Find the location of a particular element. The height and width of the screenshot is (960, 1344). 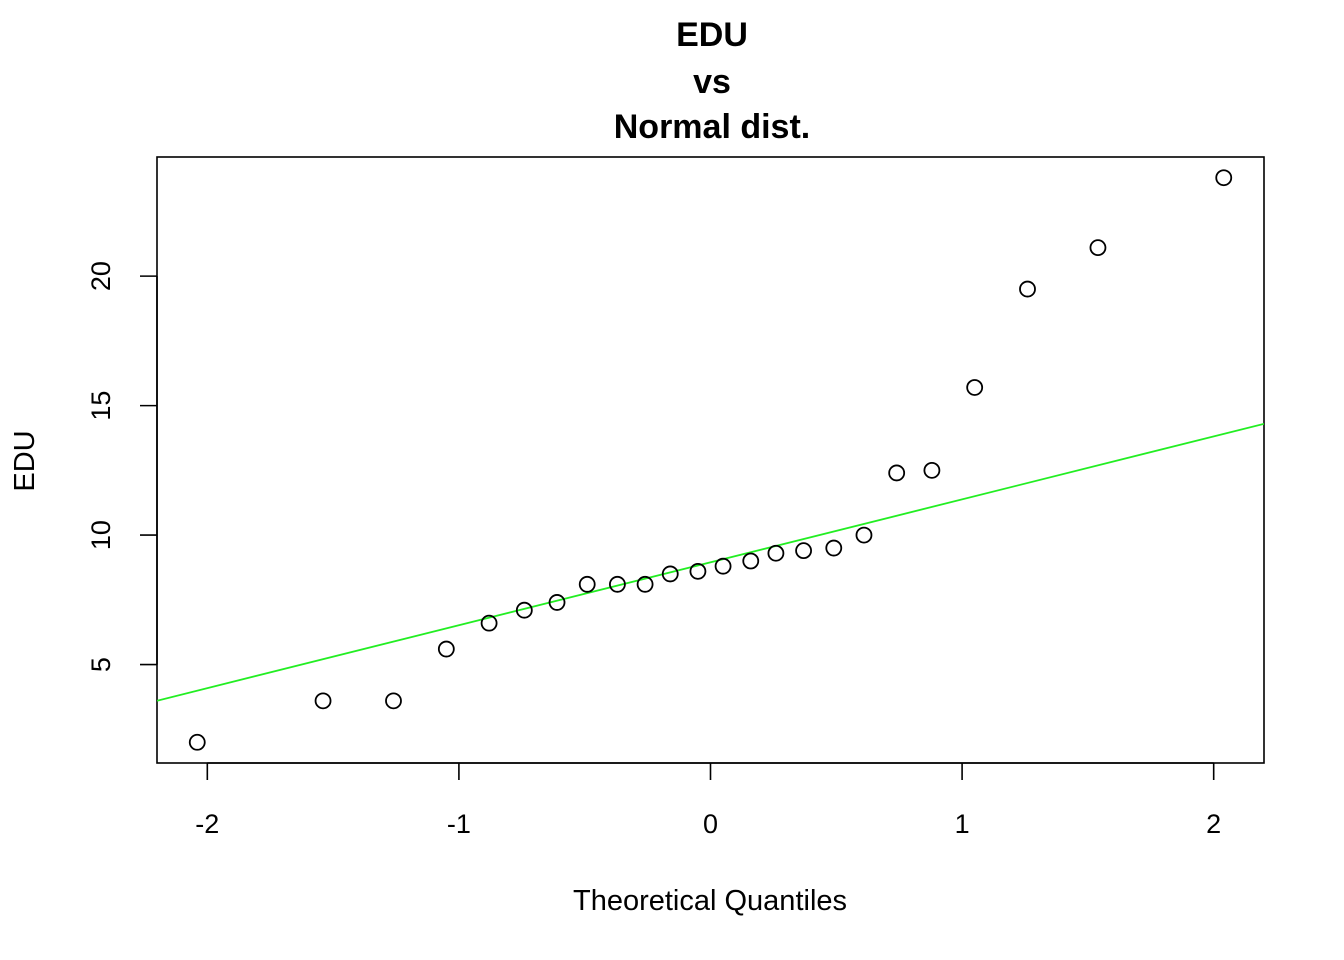

x-tick-label: -1 is located at coordinates (459, 824).